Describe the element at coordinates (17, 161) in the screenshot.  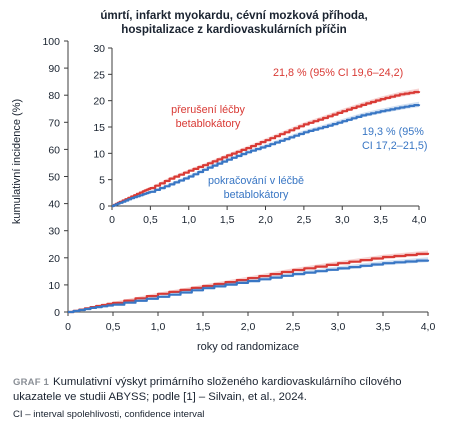
I see `y-axis-label: kumulativní incidence (%)` at that location.